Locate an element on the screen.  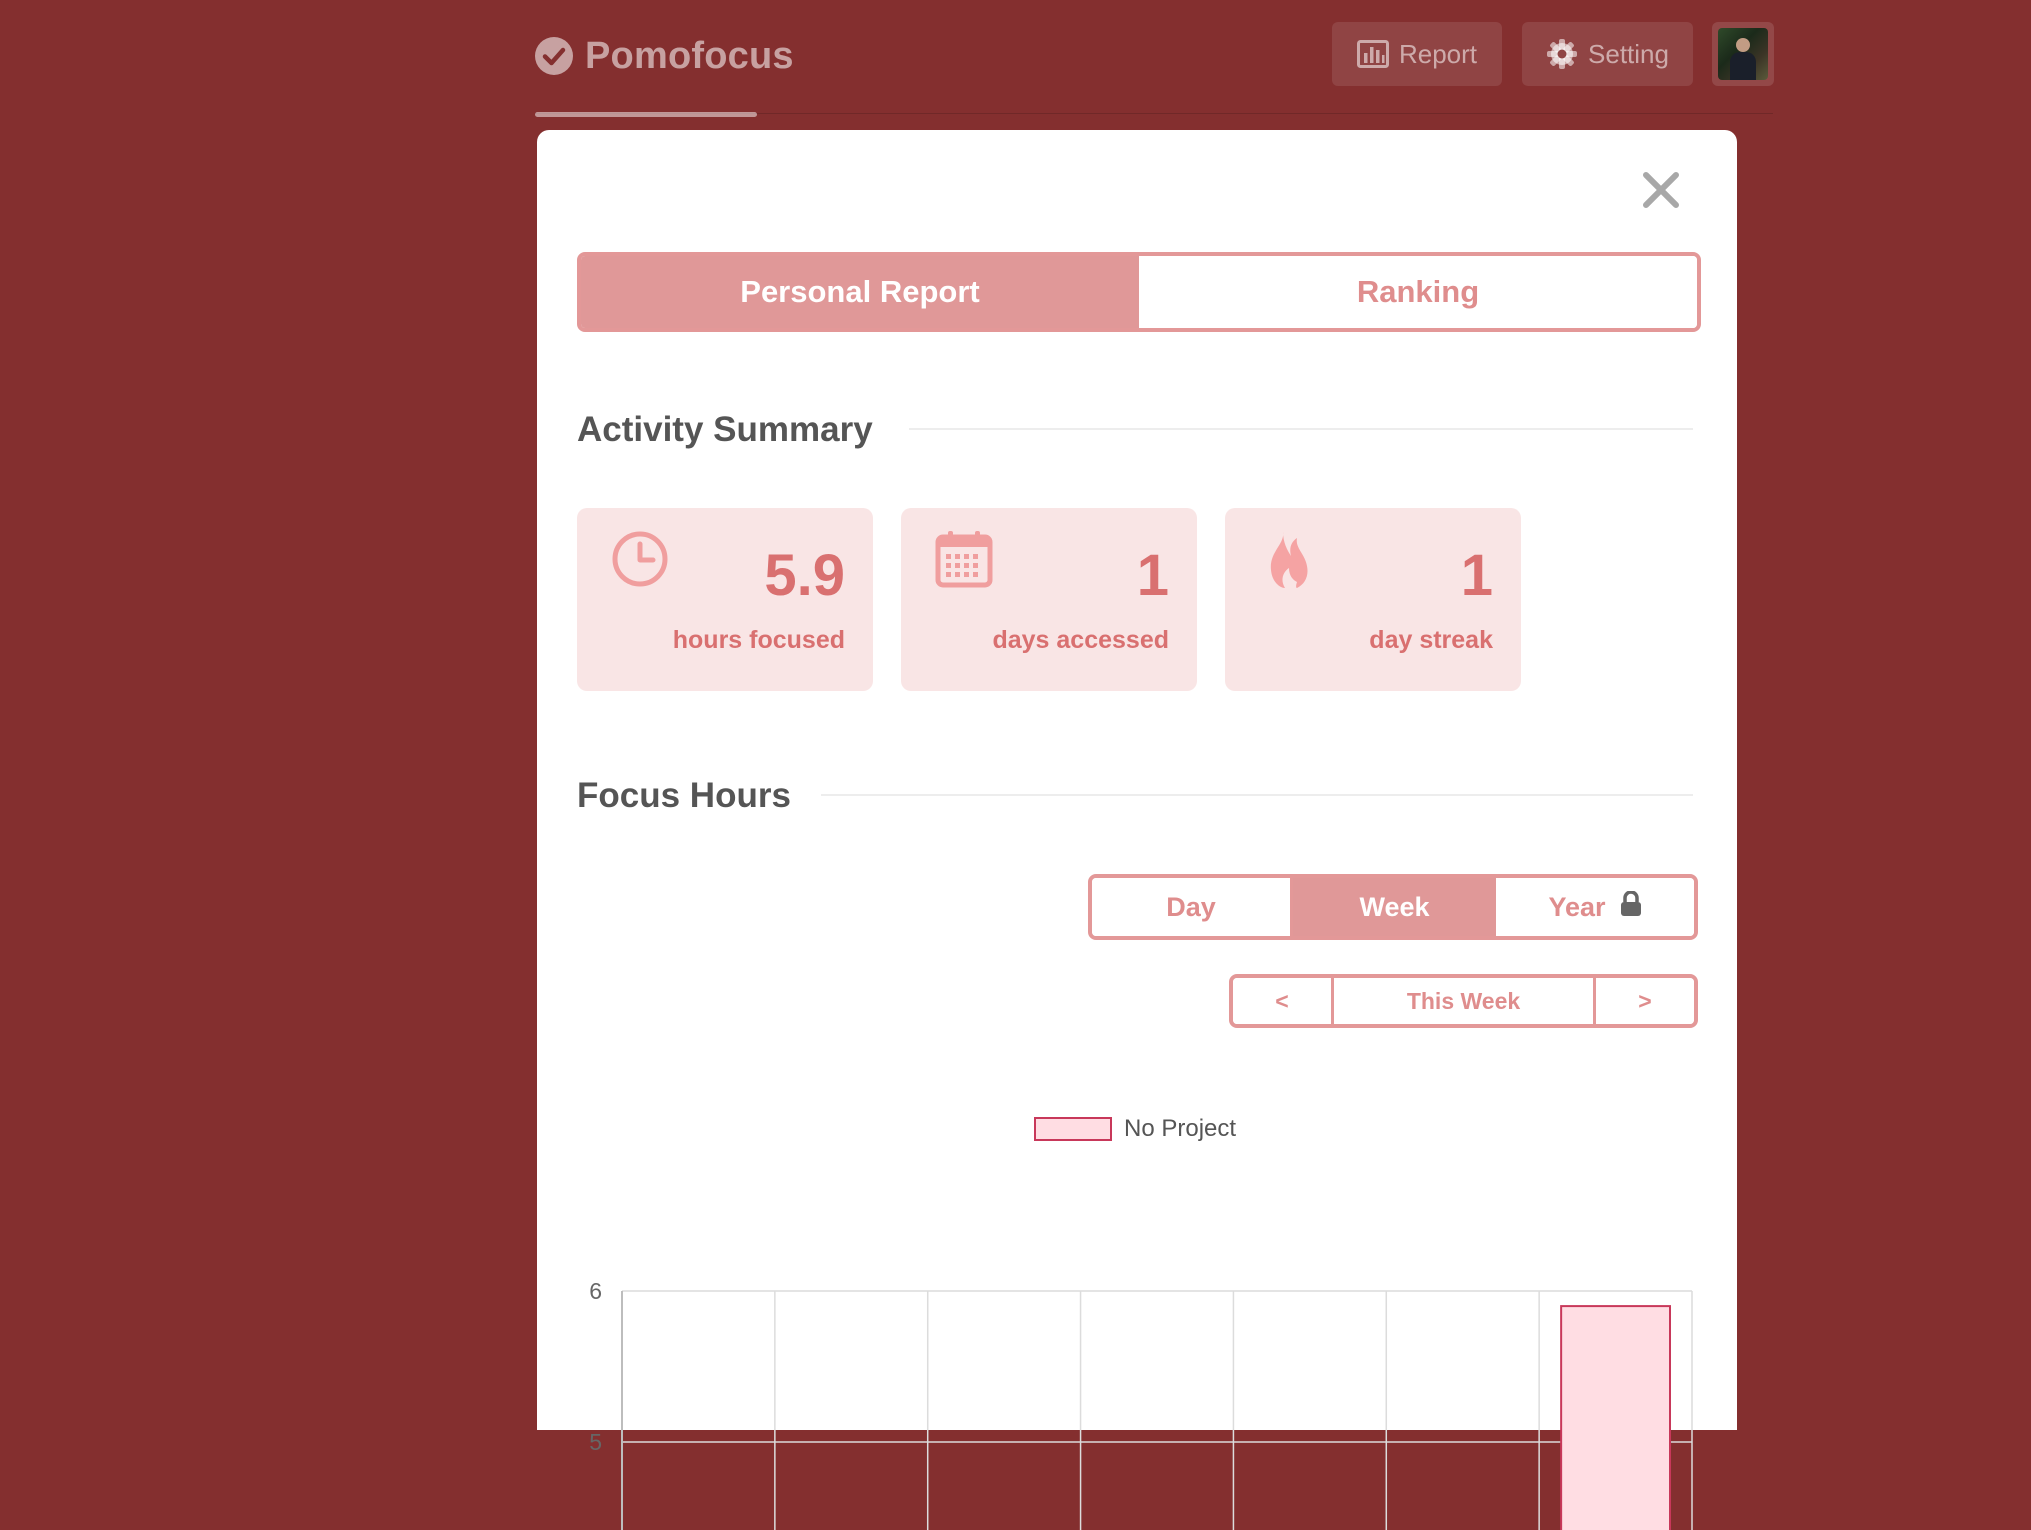
chart-bar is located at coordinates (1615, 1417).